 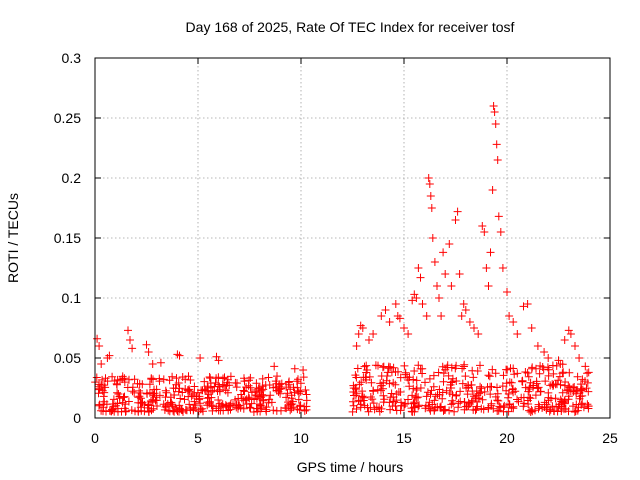 What do you see at coordinates (507, 438) in the screenshot?
I see `x-tick-label: 20` at bounding box center [507, 438].